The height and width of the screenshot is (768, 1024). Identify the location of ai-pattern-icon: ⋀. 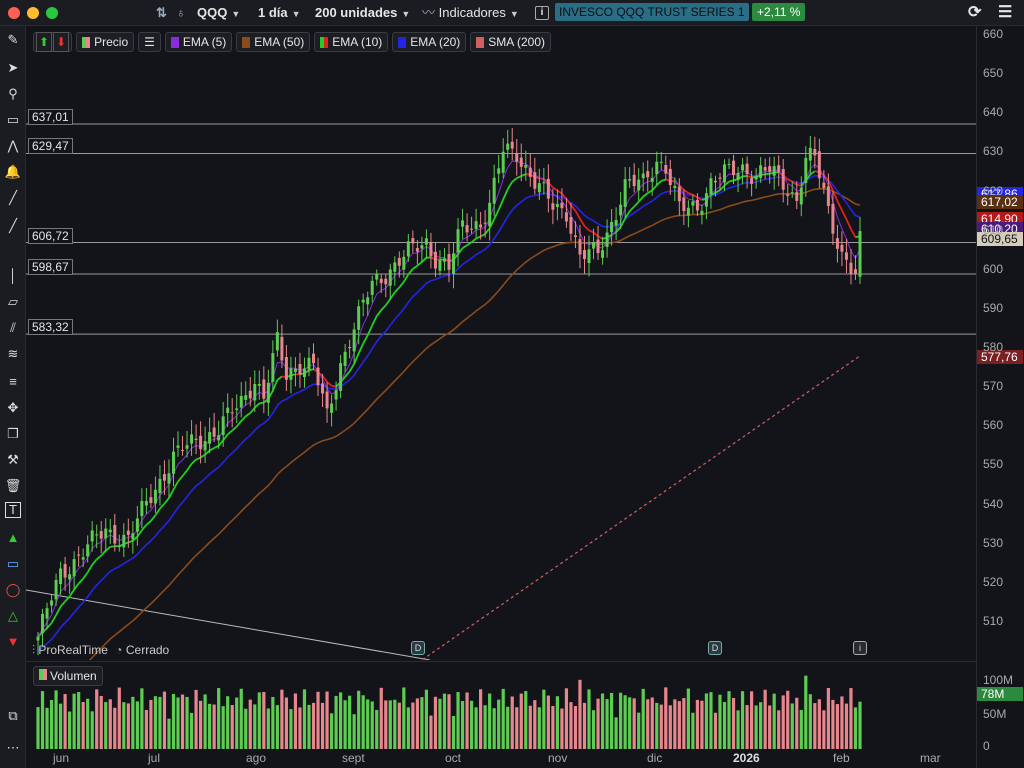
(13, 145).